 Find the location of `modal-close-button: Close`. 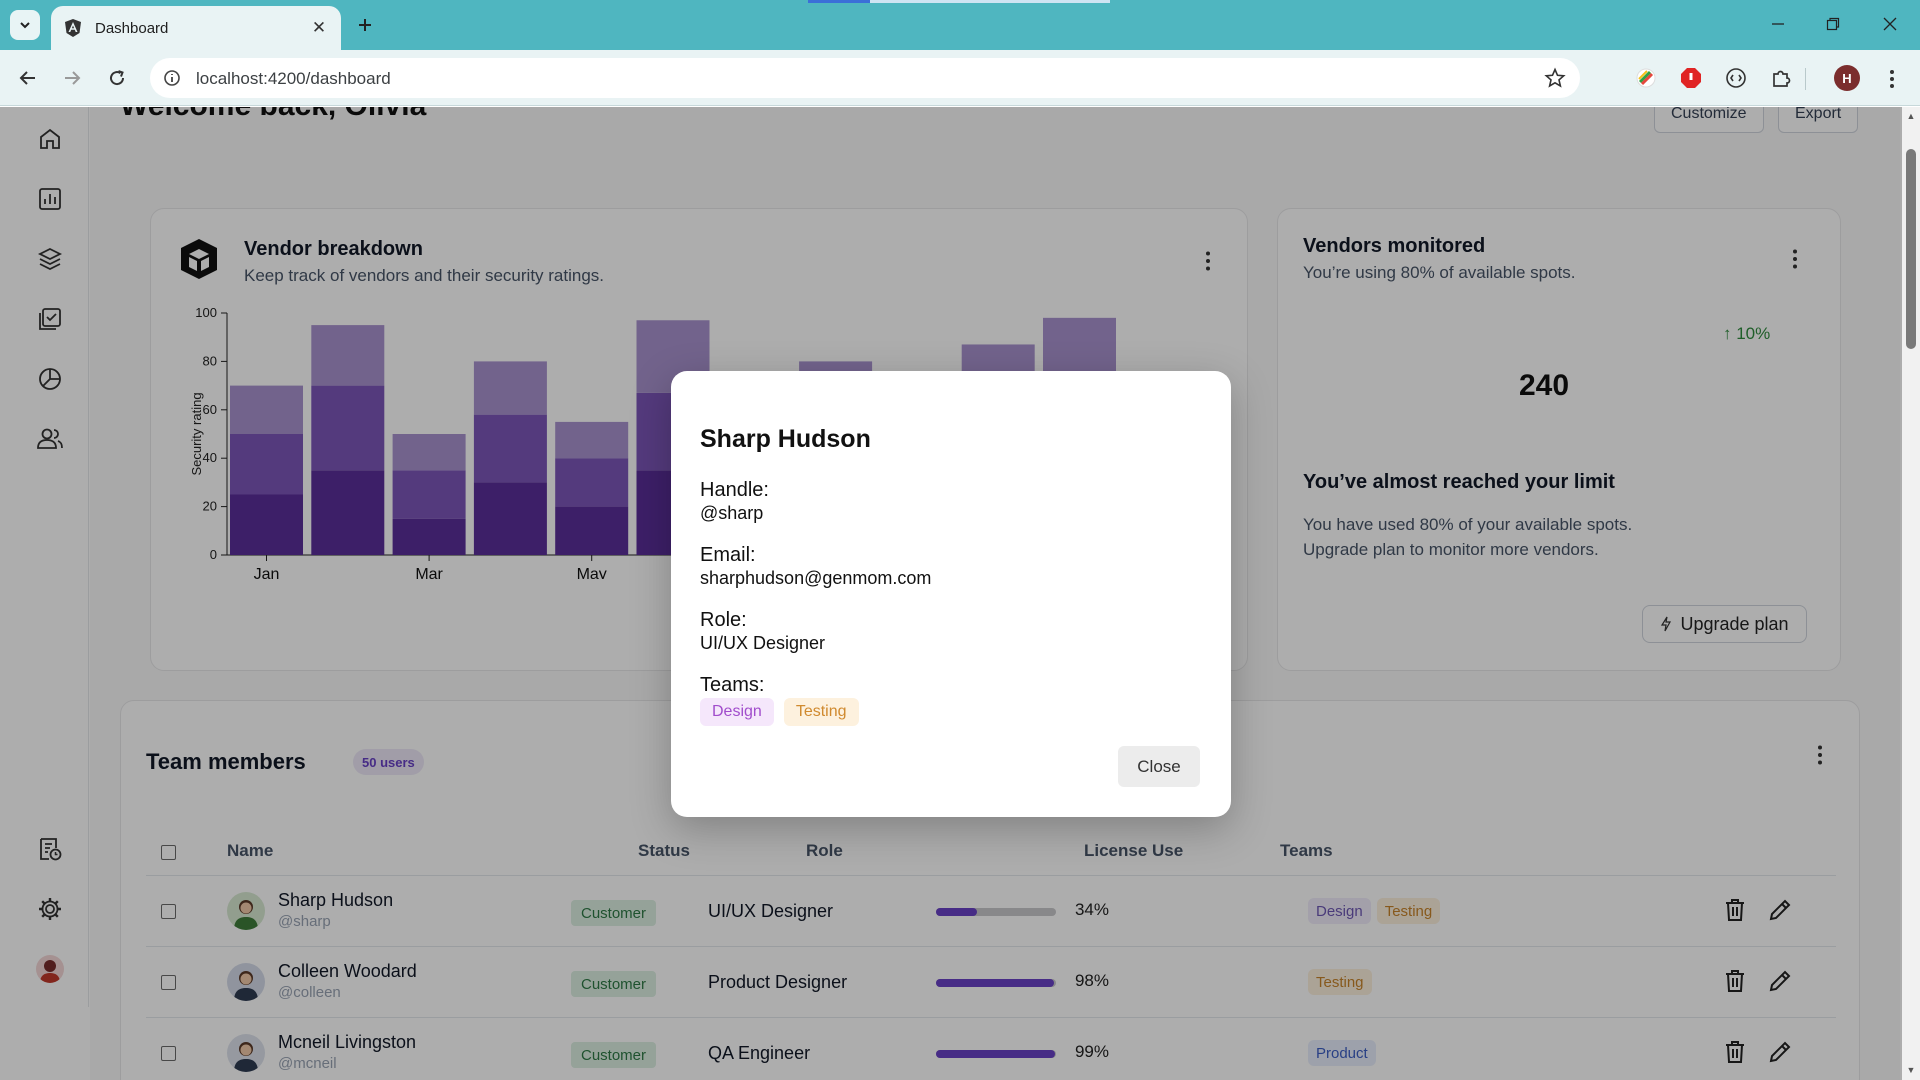

modal-close-button: Close is located at coordinates (1159, 766).